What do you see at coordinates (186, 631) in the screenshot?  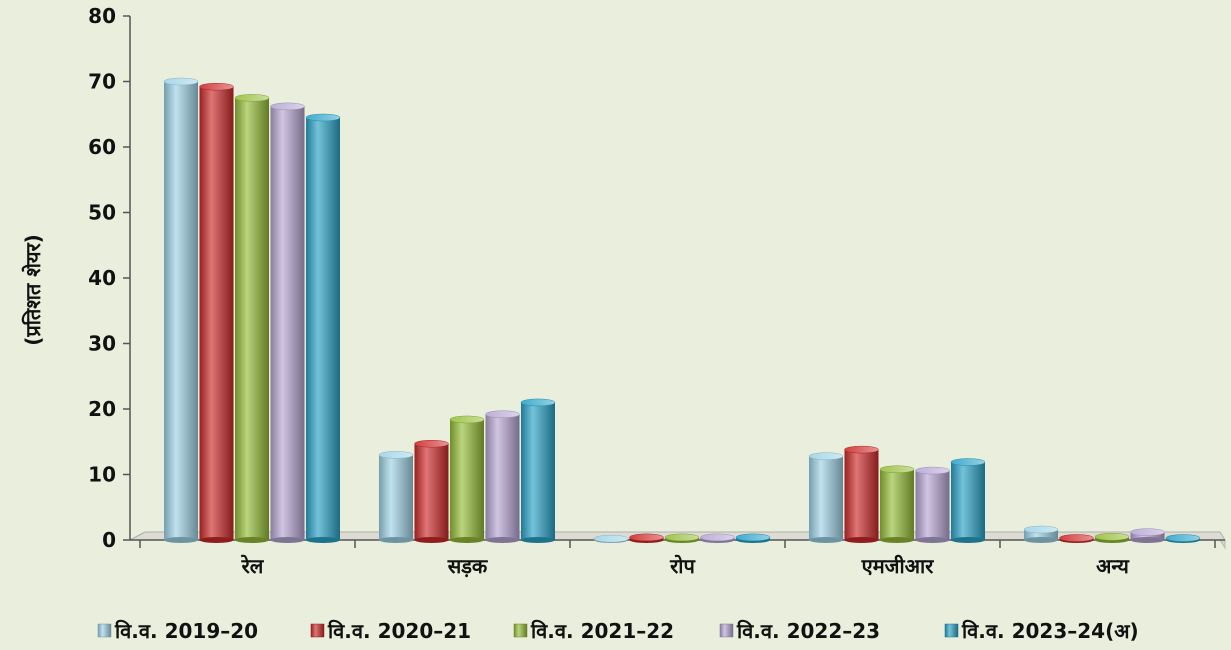 I see `legend-label: वि.व. 2019–20` at bounding box center [186, 631].